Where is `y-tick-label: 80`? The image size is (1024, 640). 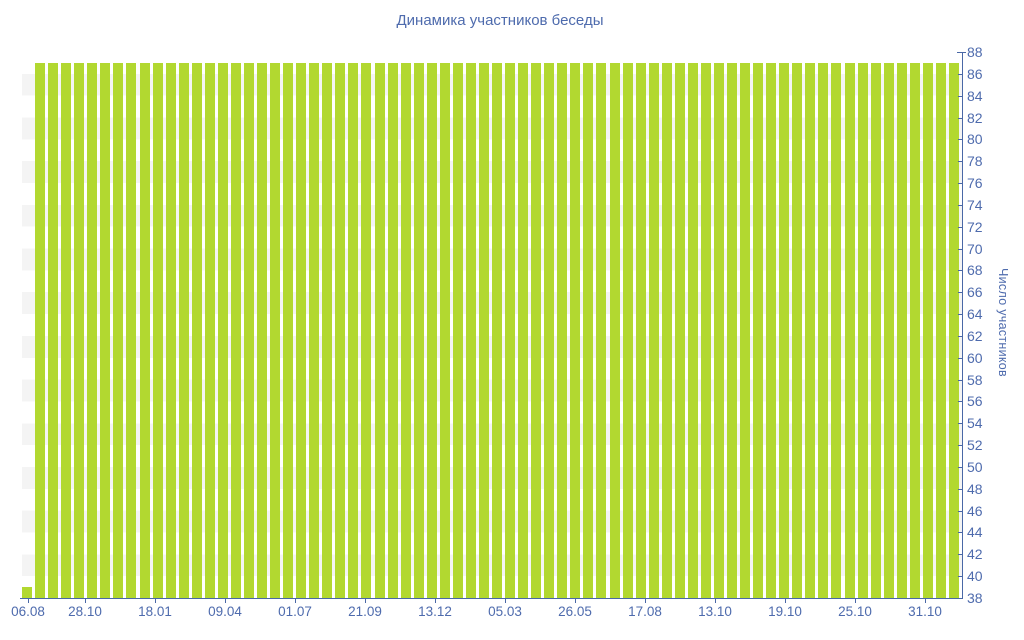 y-tick-label: 80 is located at coordinates (975, 139).